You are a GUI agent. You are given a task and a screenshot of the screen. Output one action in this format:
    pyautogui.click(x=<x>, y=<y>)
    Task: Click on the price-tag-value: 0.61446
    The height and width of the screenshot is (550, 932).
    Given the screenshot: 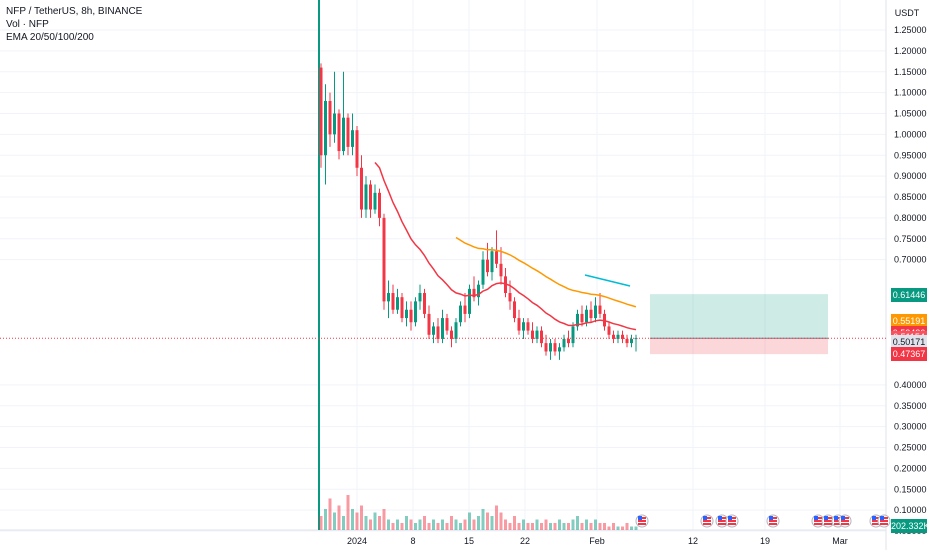 What is the action you would take?
    pyautogui.click(x=909, y=295)
    